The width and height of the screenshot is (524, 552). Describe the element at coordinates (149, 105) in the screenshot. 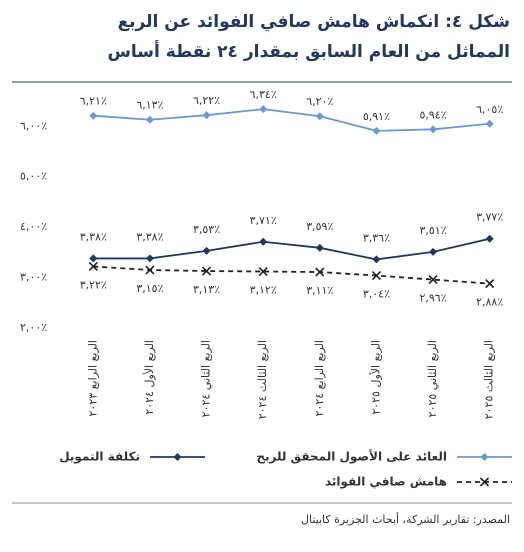

I see `data-label: ٦,١٣٪` at that location.